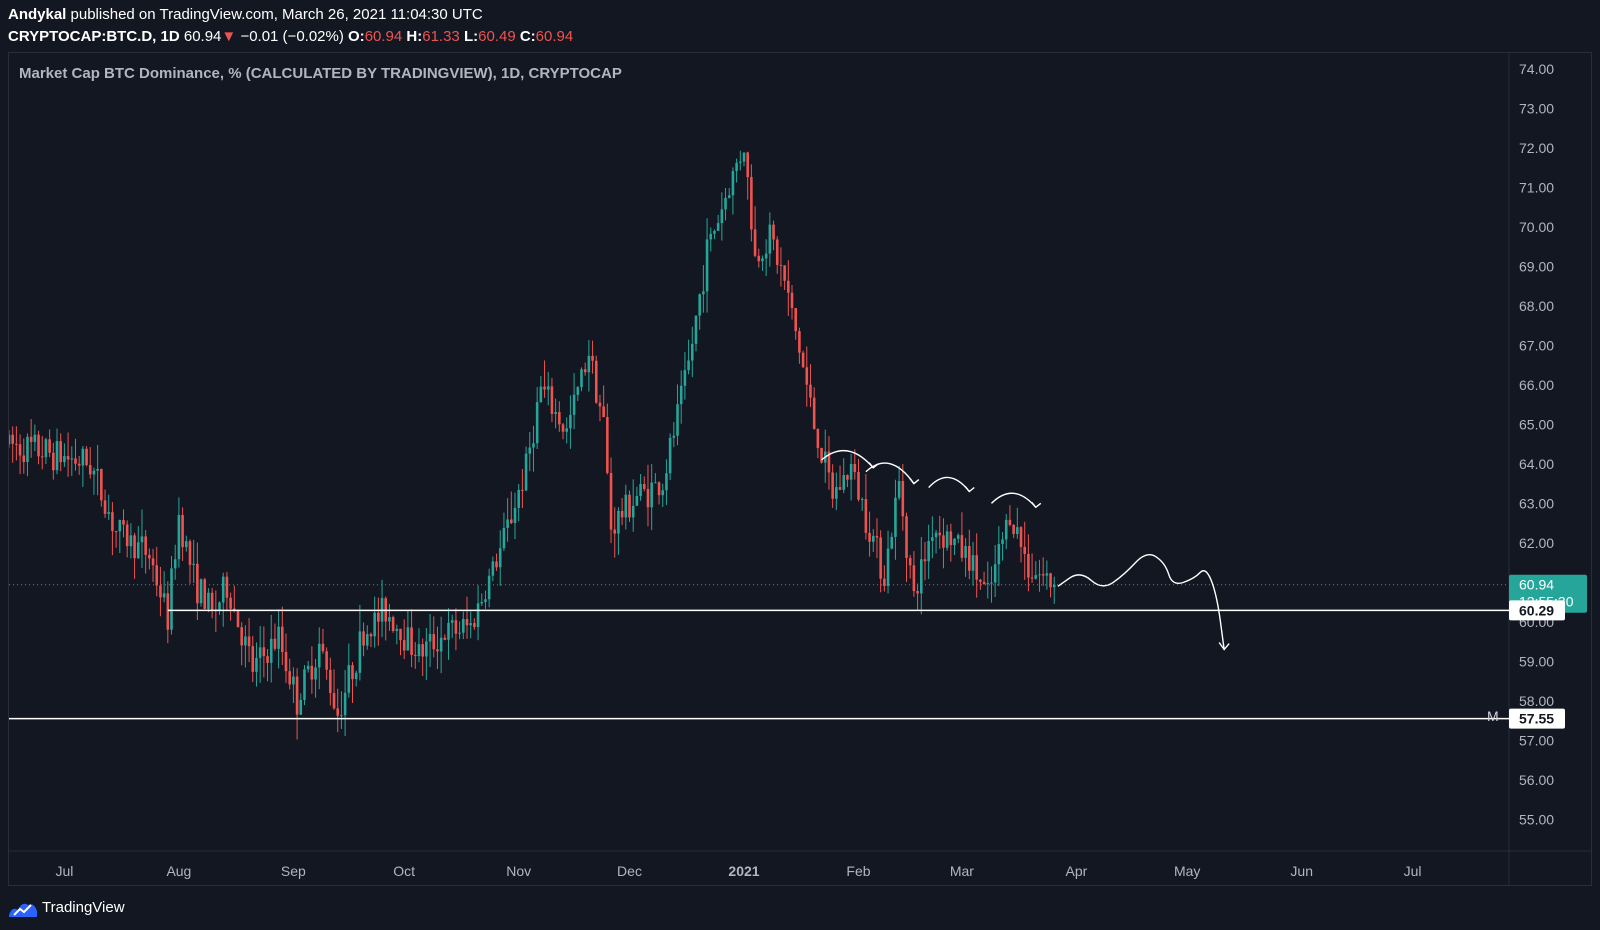  I want to click on scale-mode-label: M, so click(1493, 716).